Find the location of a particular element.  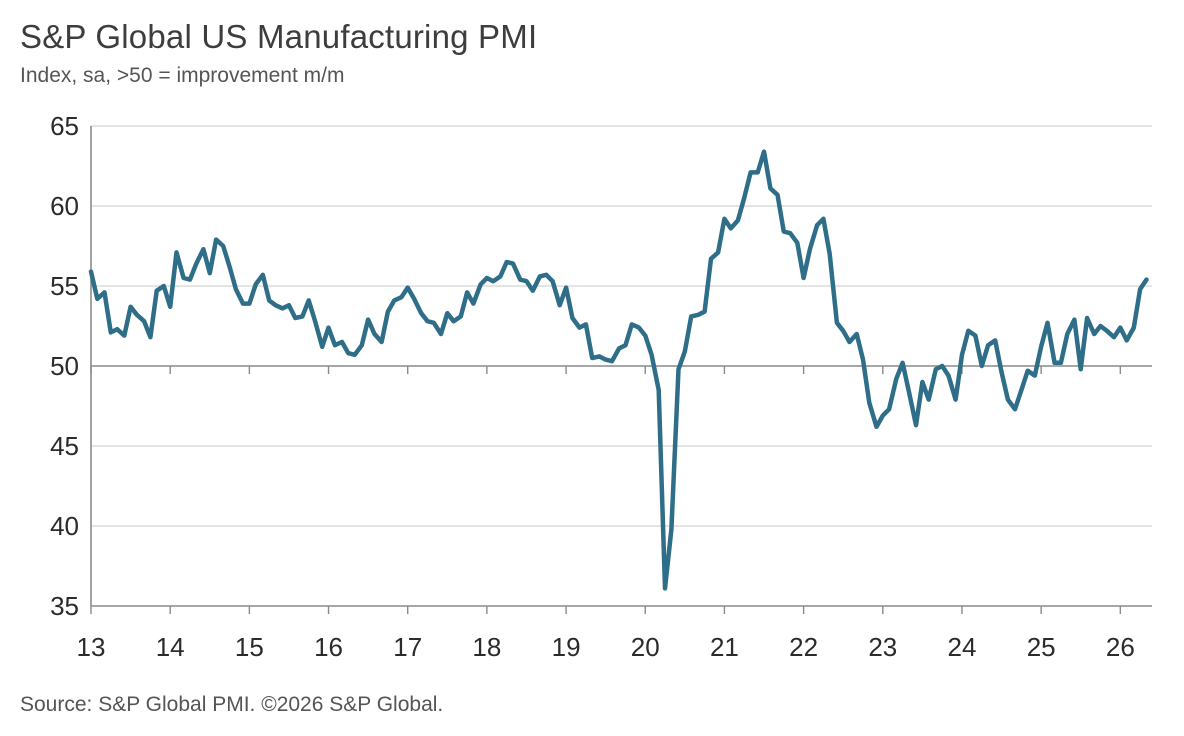

x-tick-label-16: 16 is located at coordinates (328, 647).